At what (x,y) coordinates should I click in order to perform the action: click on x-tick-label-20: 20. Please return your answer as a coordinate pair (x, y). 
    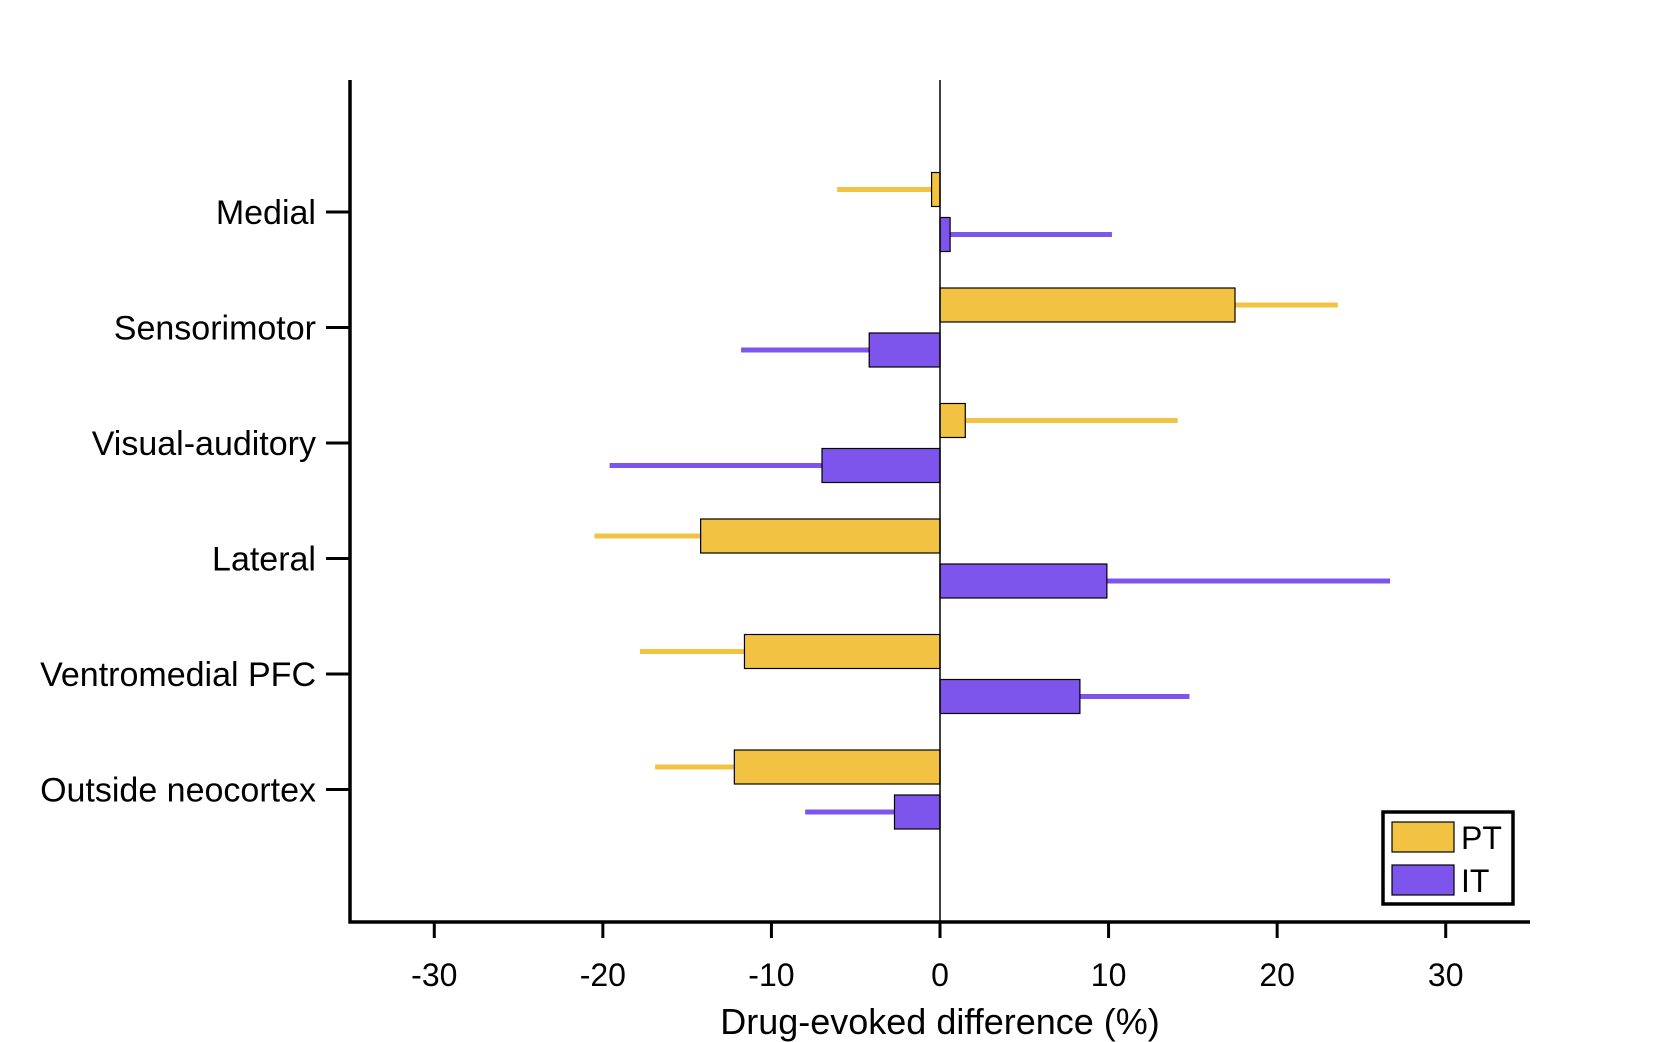
    Looking at the image, I should click on (1277, 975).